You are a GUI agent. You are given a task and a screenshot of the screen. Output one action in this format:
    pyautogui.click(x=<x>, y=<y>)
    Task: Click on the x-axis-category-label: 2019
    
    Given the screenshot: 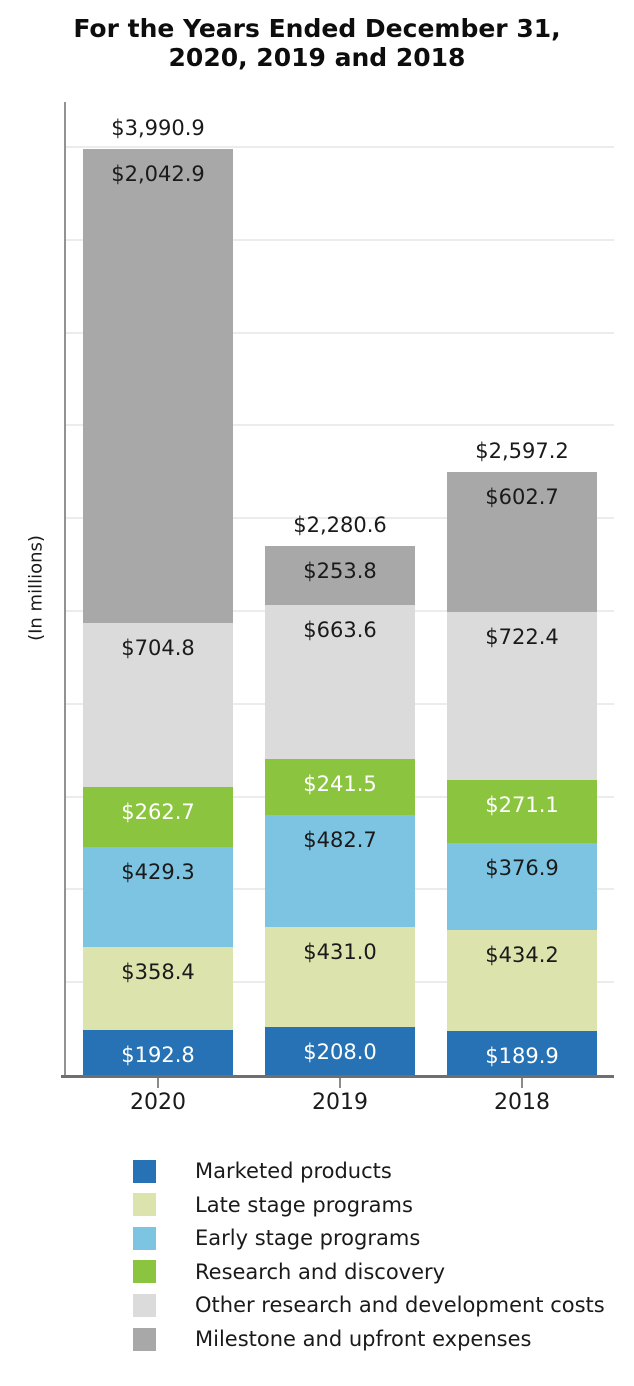 What is the action you would take?
    pyautogui.click(x=340, y=1102)
    